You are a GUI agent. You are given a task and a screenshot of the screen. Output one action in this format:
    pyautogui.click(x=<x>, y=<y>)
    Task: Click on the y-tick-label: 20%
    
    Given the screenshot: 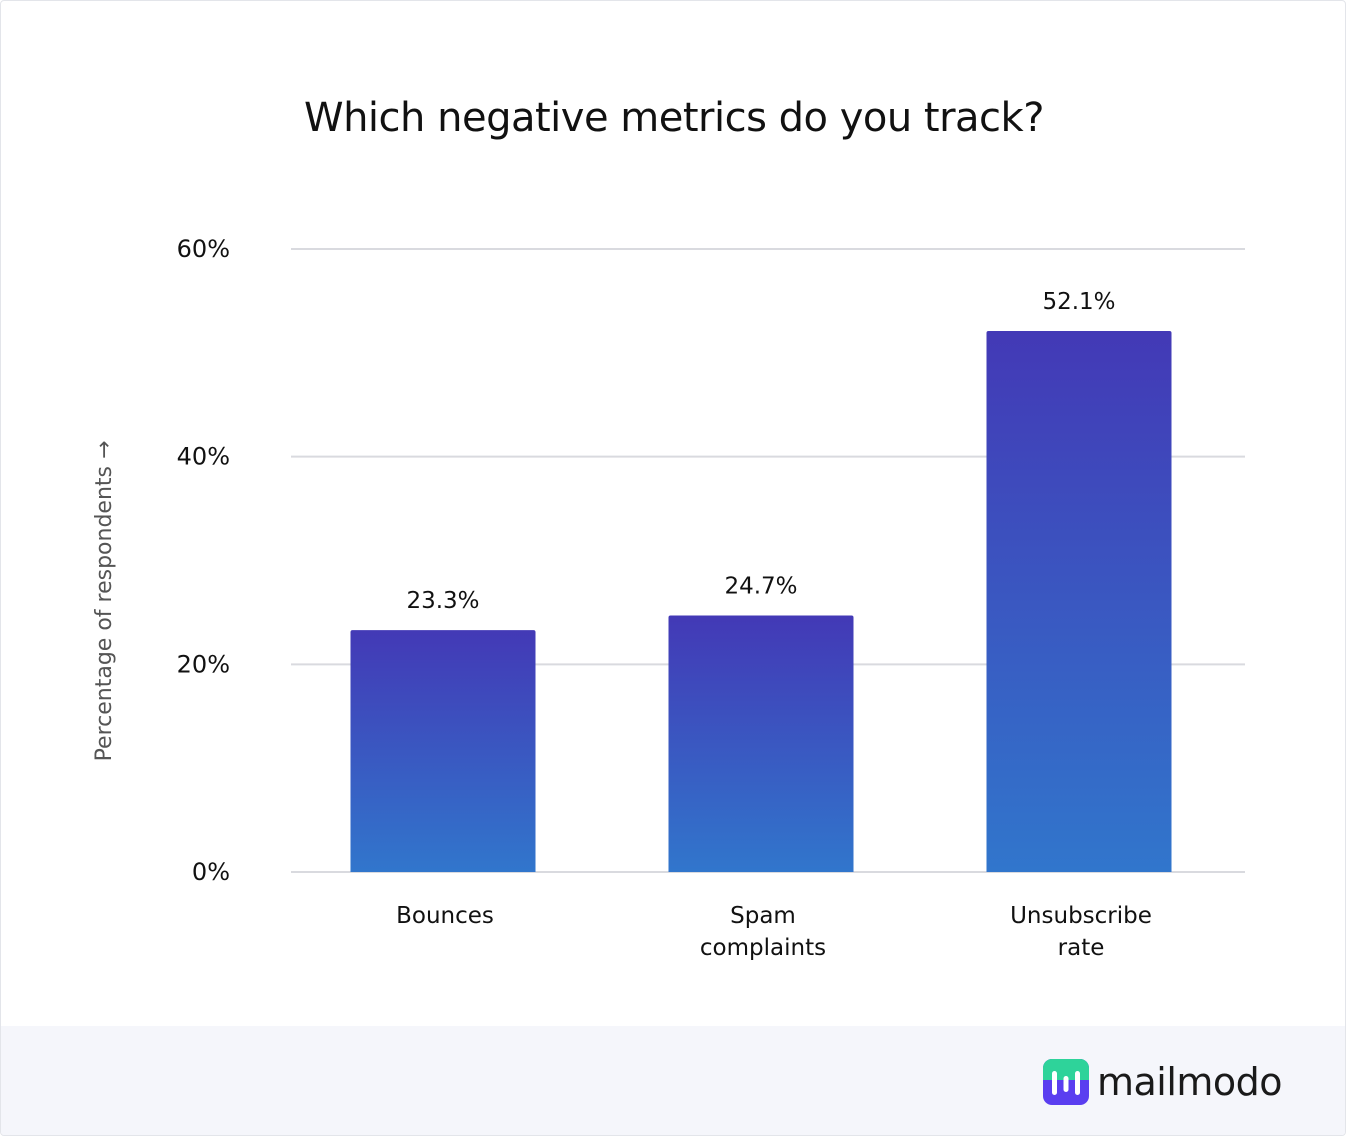 What is the action you would take?
    pyautogui.click(x=203, y=664)
    